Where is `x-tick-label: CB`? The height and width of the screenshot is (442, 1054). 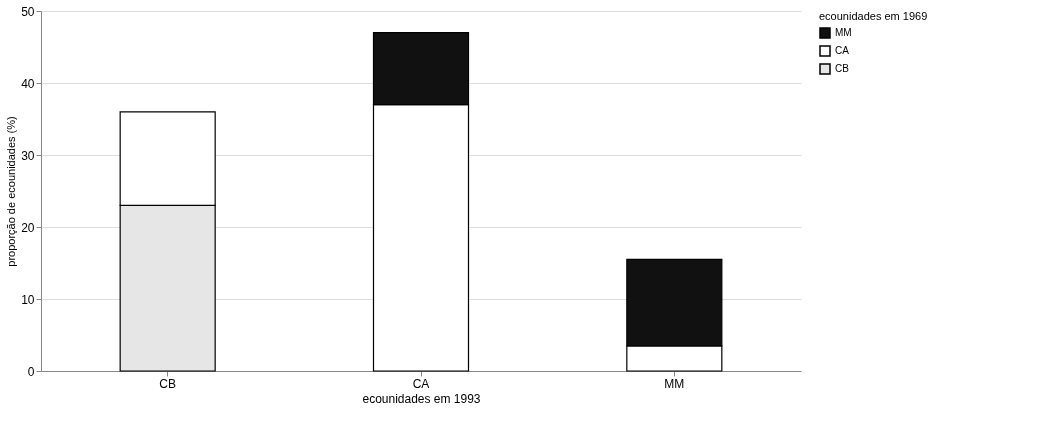 x-tick-label: CB is located at coordinates (167, 383).